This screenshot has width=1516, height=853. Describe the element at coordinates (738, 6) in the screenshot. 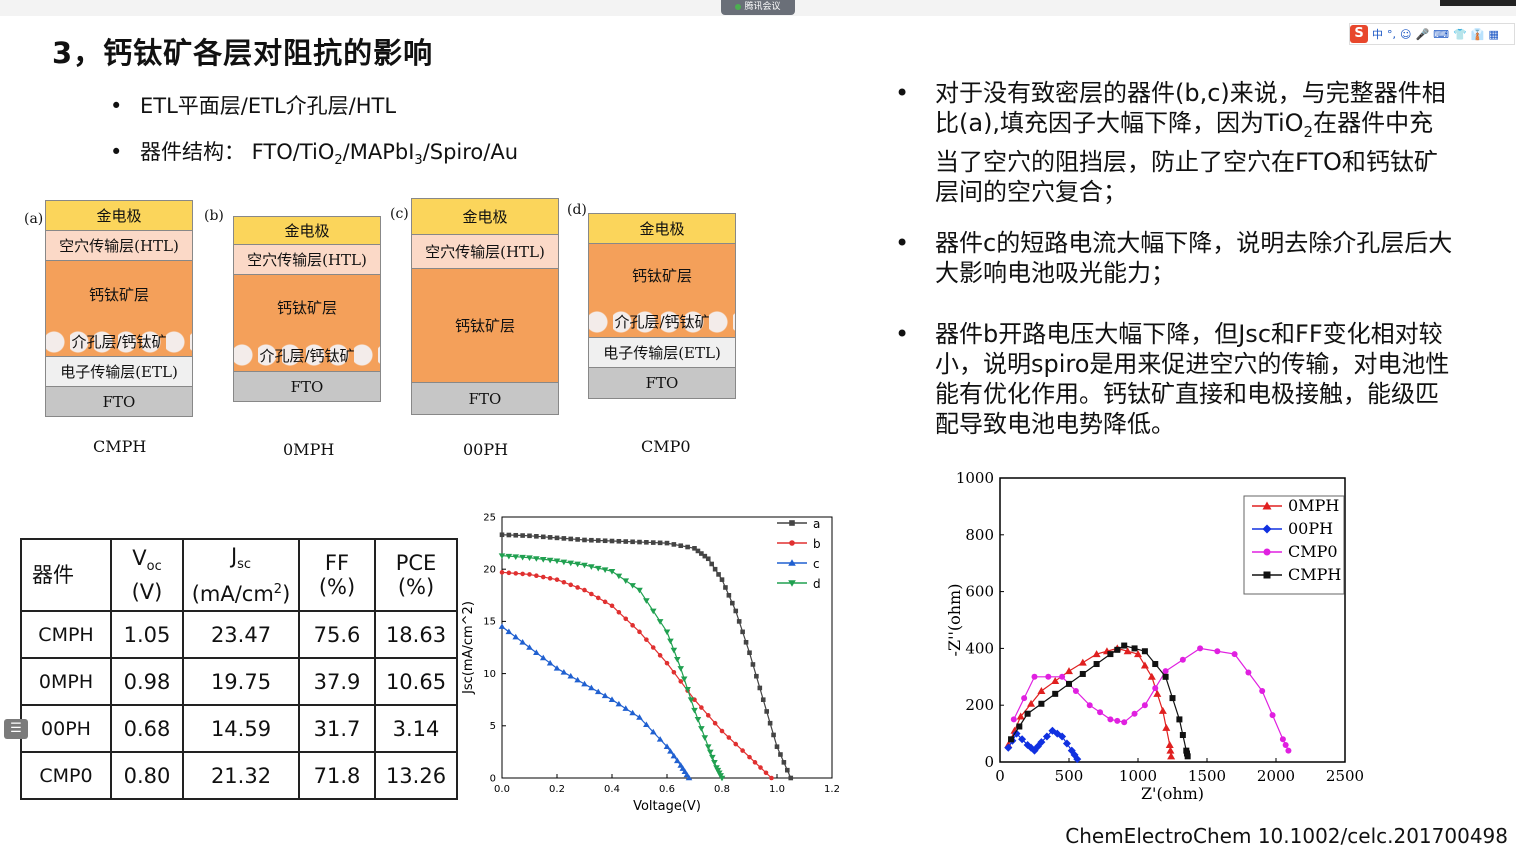

I see `meeting-signal-icon` at that location.